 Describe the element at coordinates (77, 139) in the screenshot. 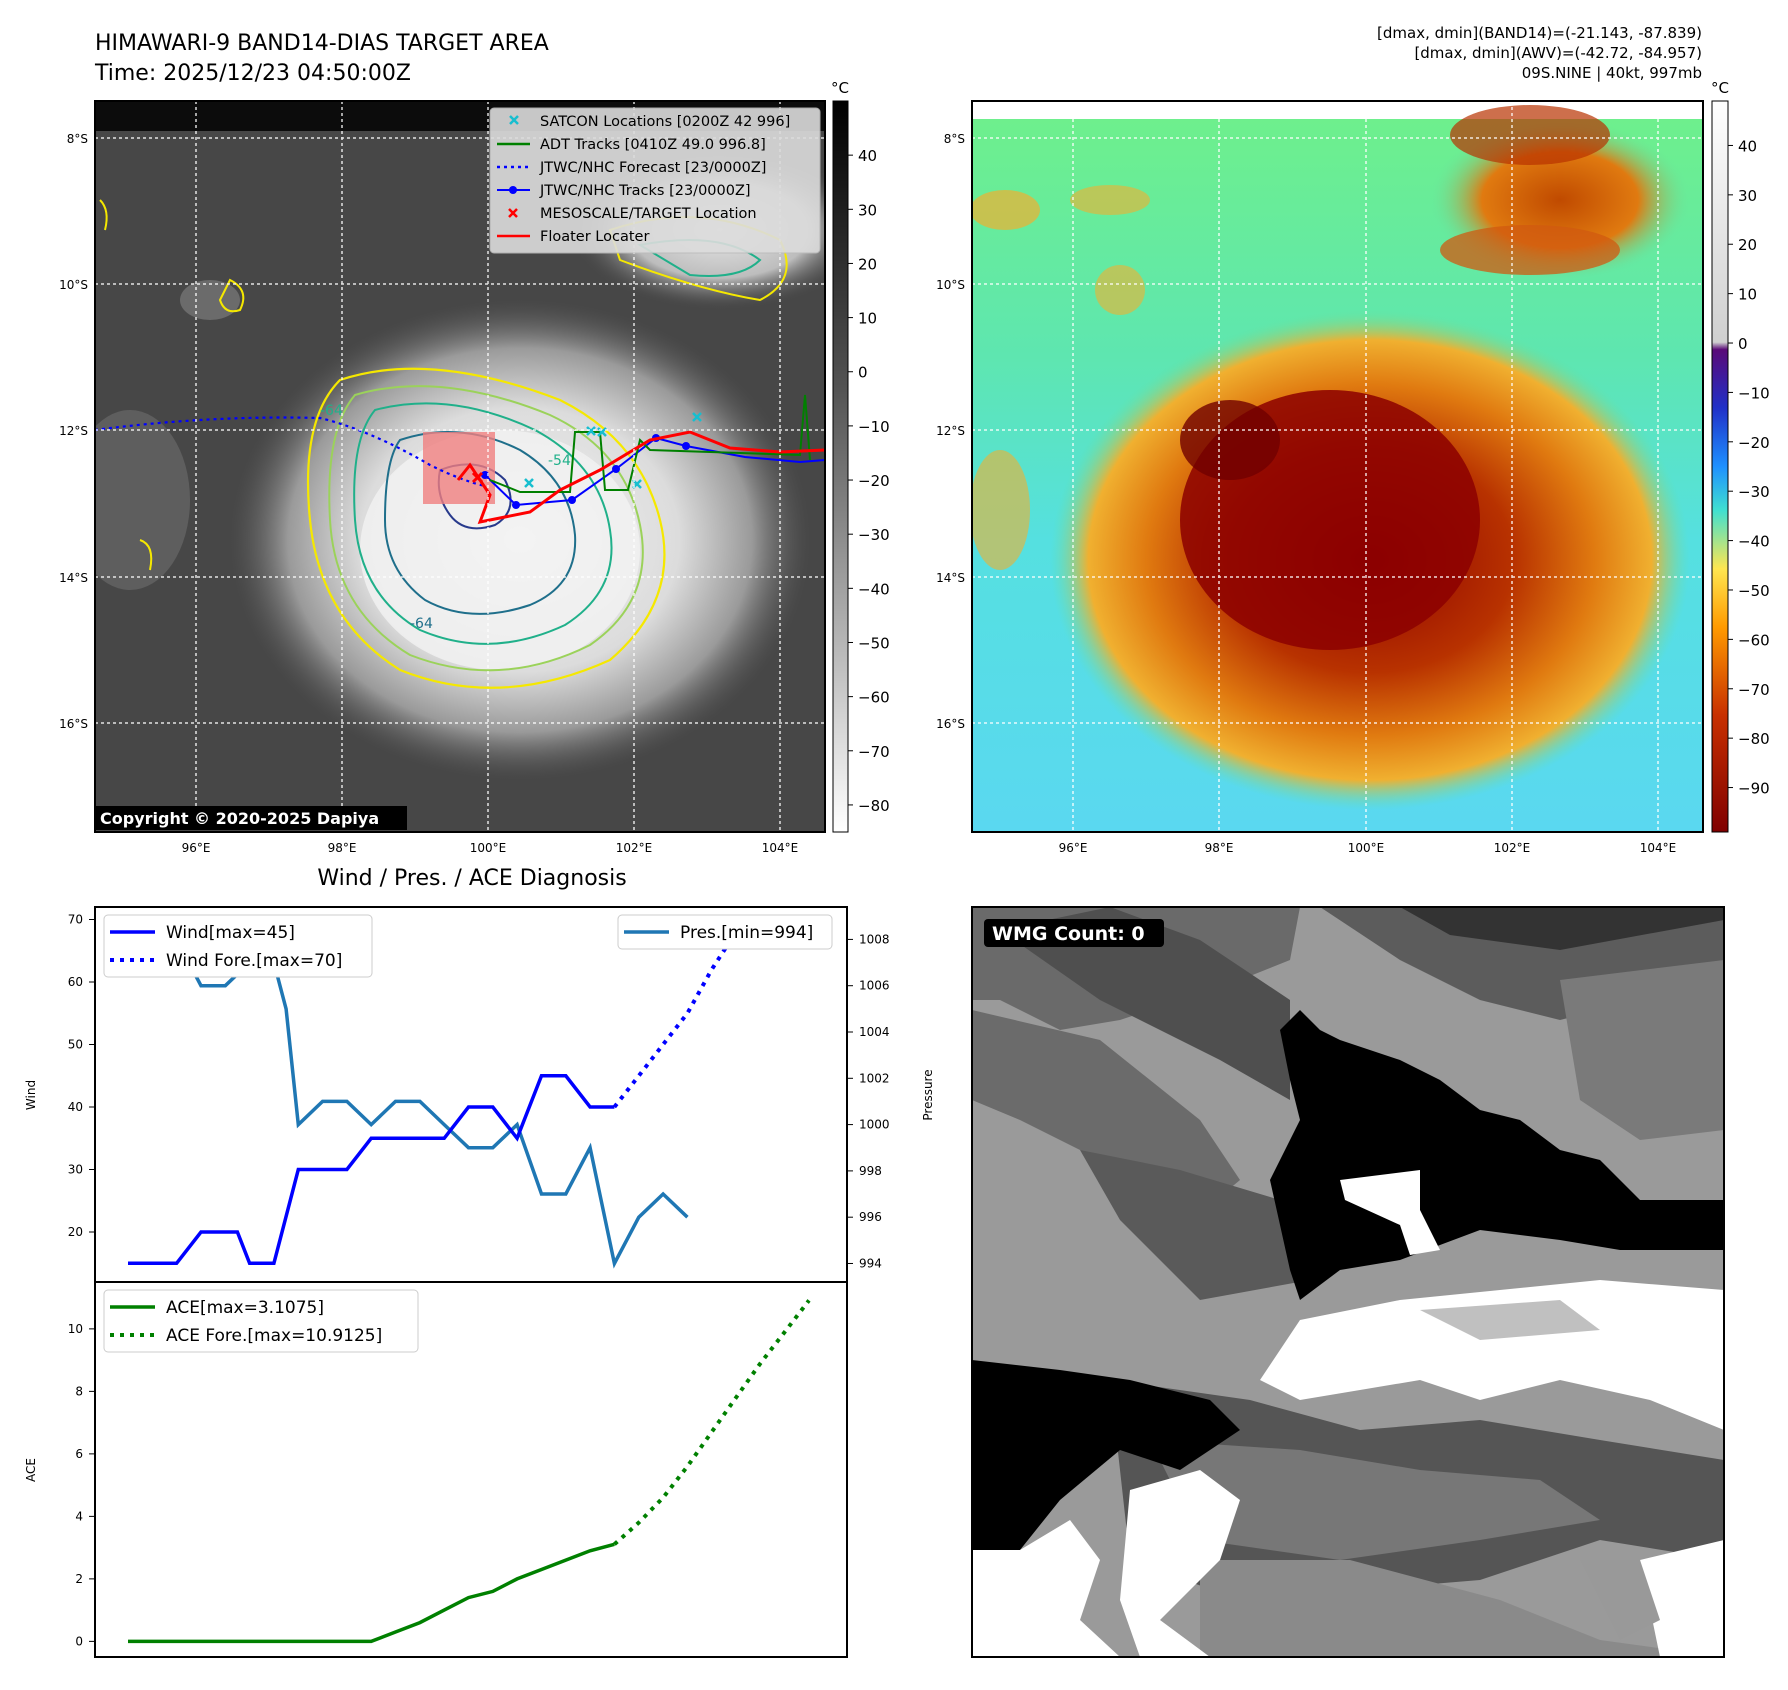

I see `ir-lat-label: 8°S` at that location.